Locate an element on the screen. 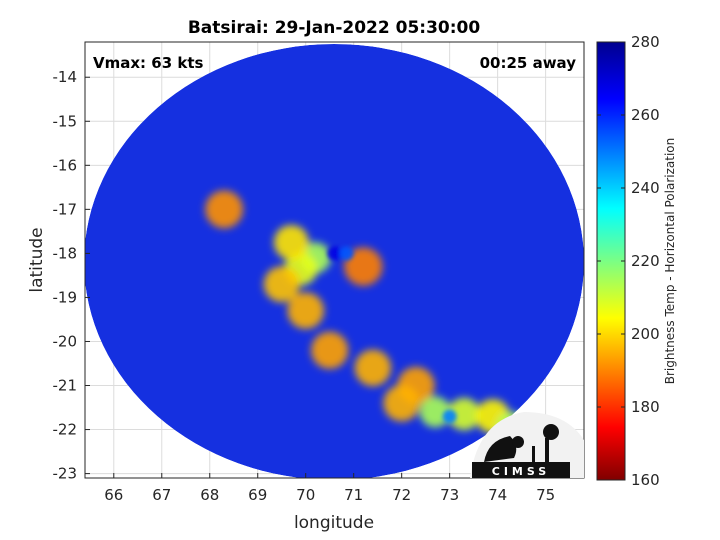 The height and width of the screenshot is (540, 720). y-tick-label: -14 is located at coordinates (65, 77).